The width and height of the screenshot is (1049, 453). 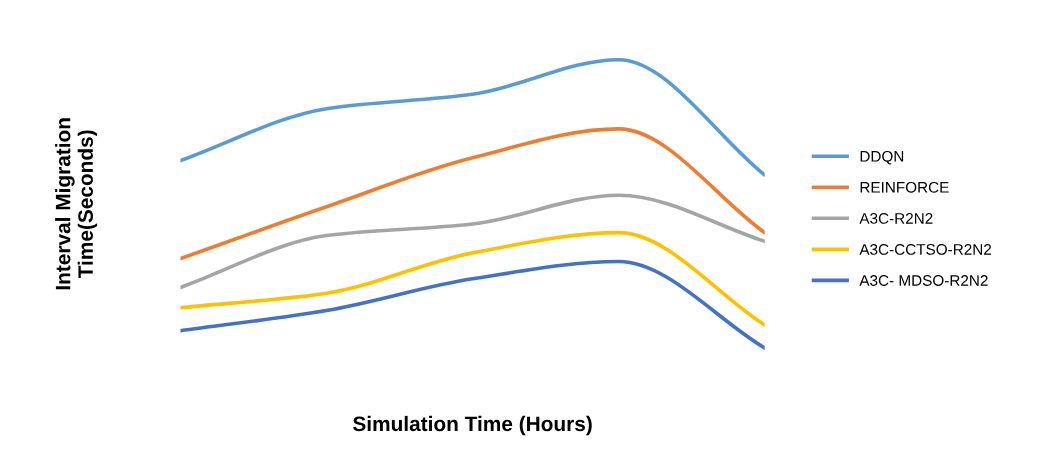 I want to click on legend-label: A3C- MDSO-R2N2, so click(x=923, y=280).